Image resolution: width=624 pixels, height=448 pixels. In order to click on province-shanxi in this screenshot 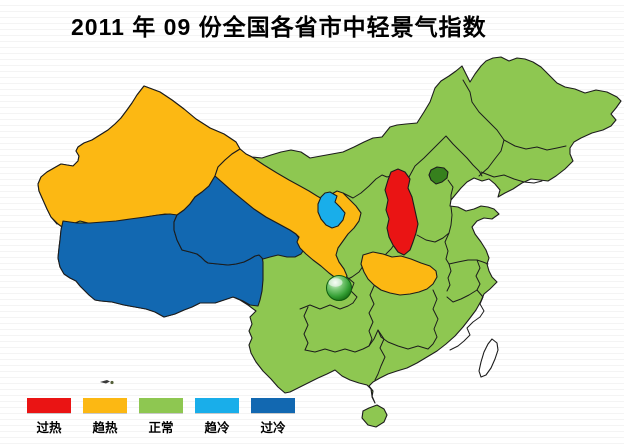, I will do `click(401, 212)`.